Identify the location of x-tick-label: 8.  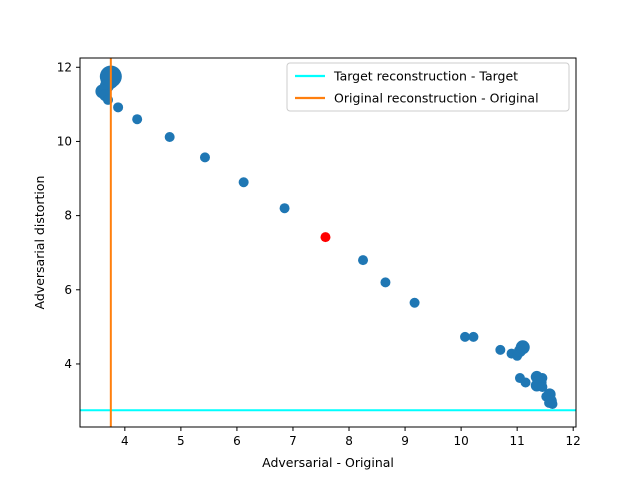
(349, 441).